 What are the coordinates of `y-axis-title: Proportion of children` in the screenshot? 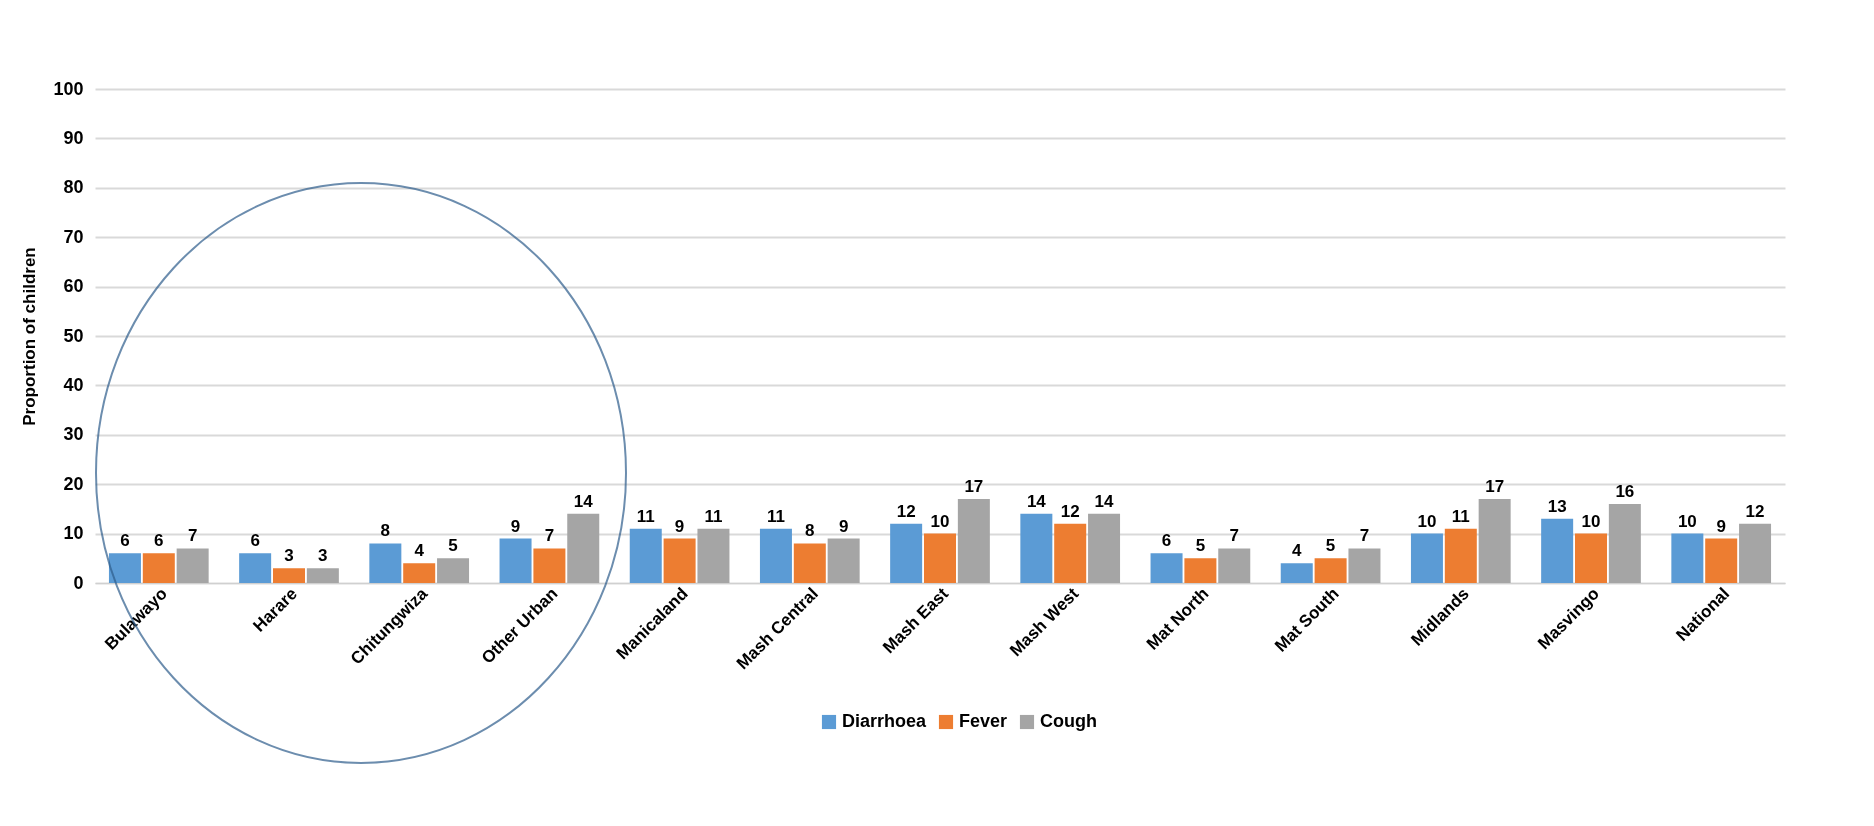 It's located at (30, 336).